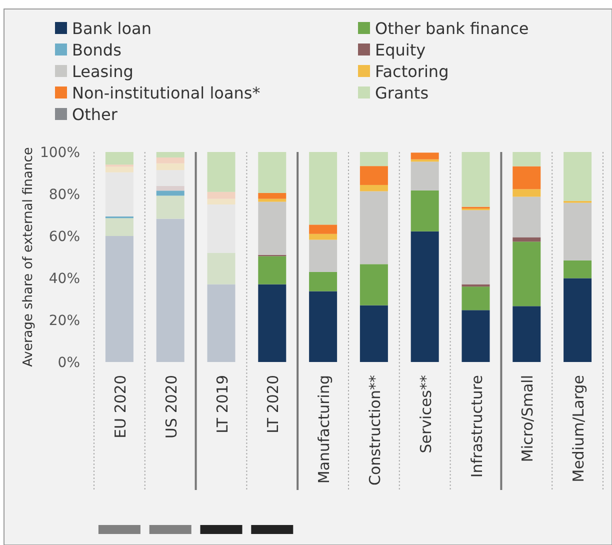  What do you see at coordinates (273, 404) in the screenshot?
I see `x-tick-label: LT 2020` at bounding box center [273, 404].